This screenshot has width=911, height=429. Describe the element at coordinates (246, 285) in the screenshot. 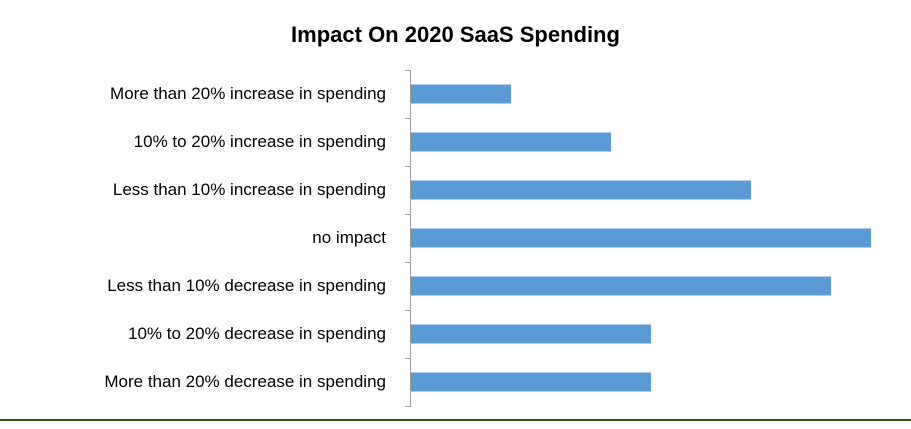

I see `category-label: Less than 10% decrease in spending` at that location.